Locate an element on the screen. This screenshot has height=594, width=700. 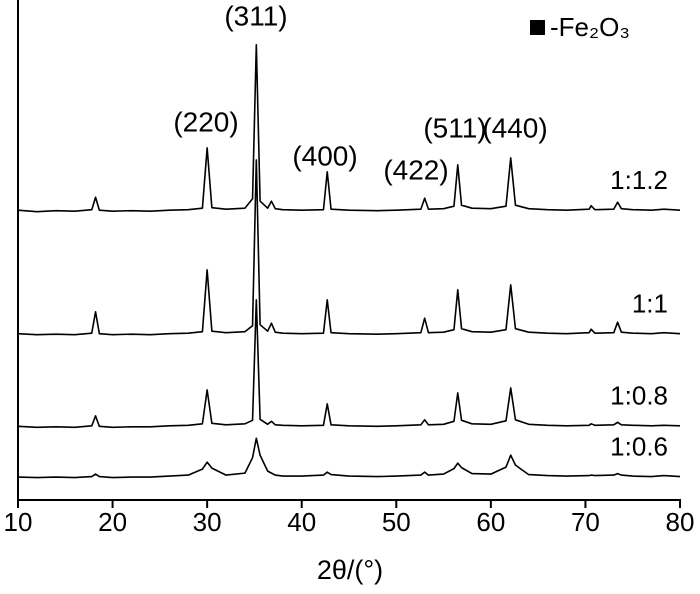
peak-label: (511) is located at coordinates (454, 127).